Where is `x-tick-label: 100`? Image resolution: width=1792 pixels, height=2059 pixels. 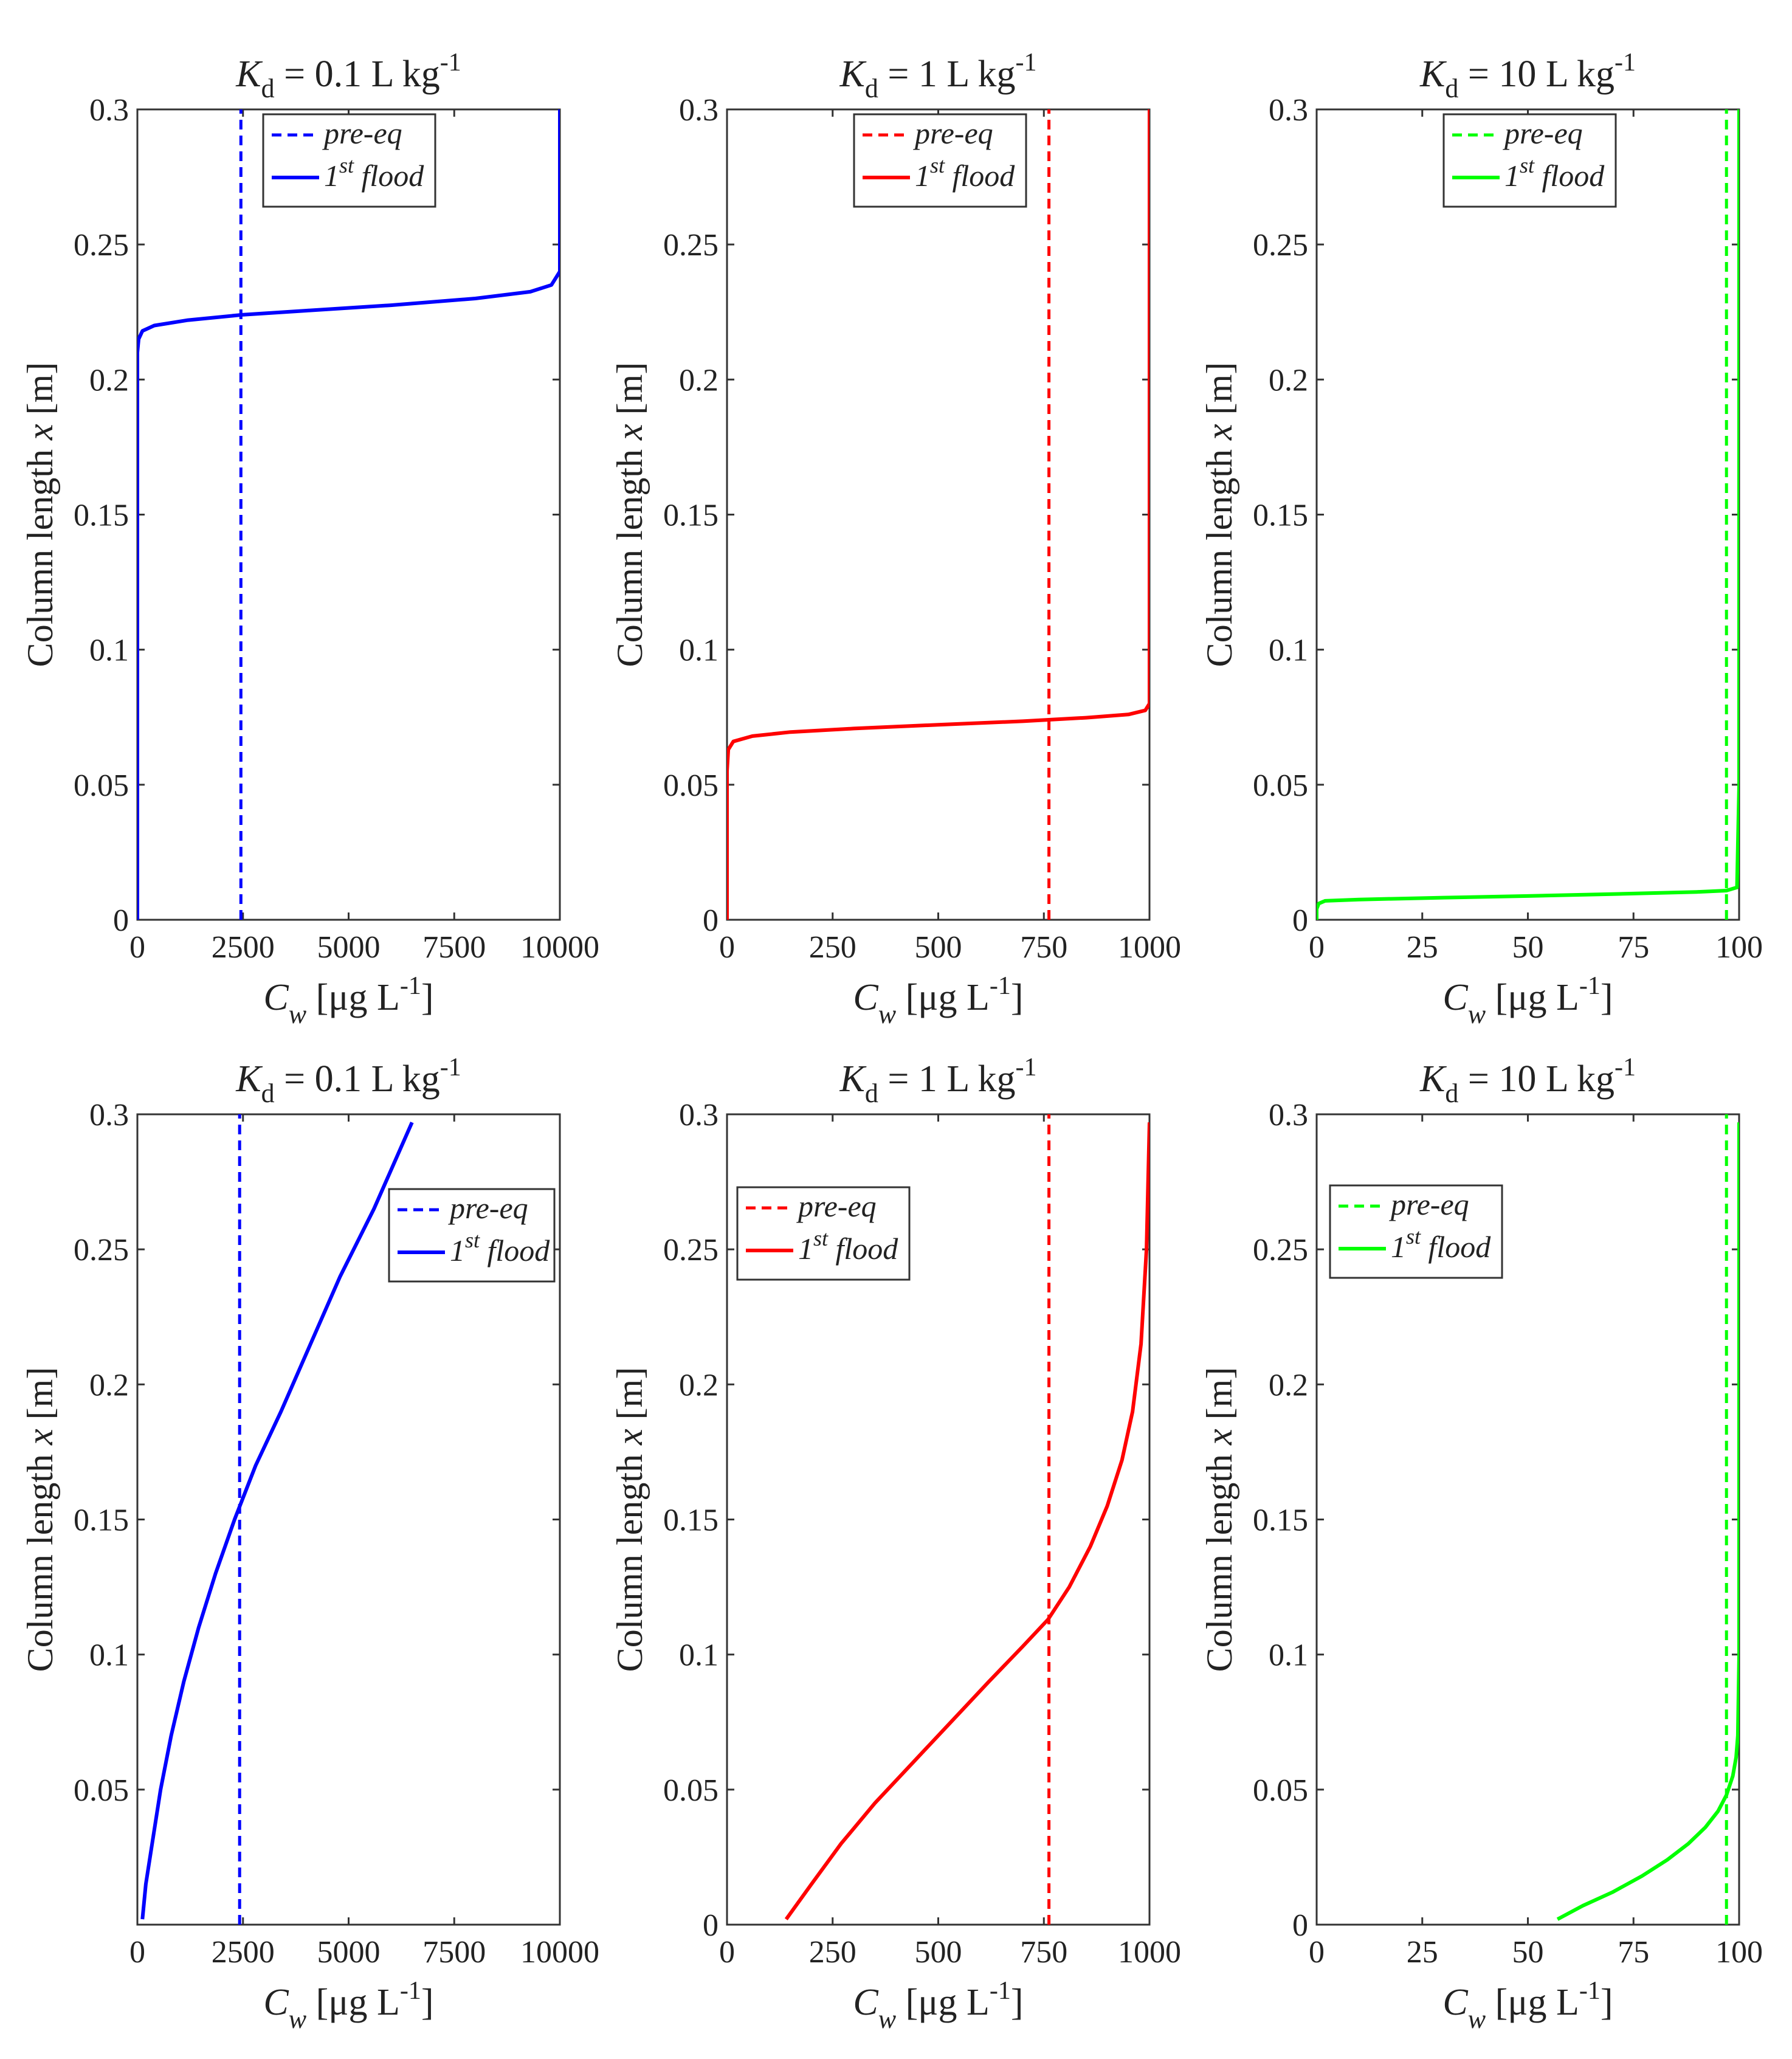
x-tick-label: 100 is located at coordinates (1739, 1953).